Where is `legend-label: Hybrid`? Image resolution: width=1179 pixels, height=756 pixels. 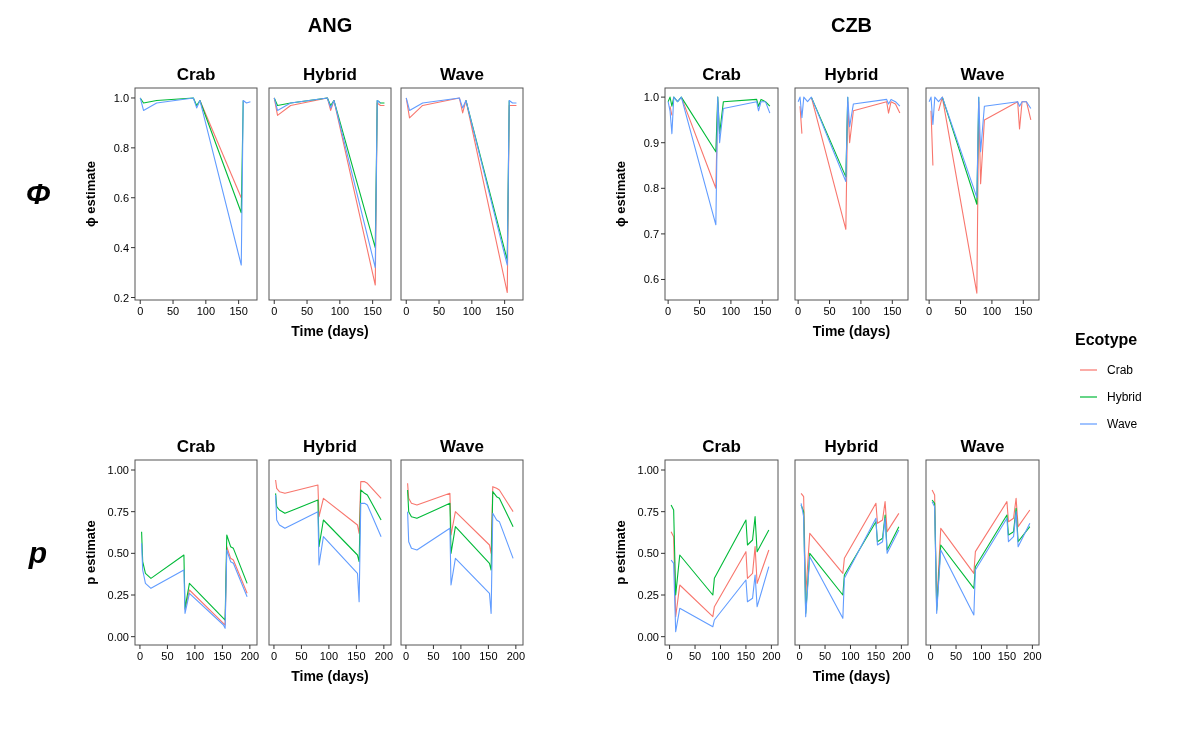 legend-label: Hybrid is located at coordinates (1124, 397).